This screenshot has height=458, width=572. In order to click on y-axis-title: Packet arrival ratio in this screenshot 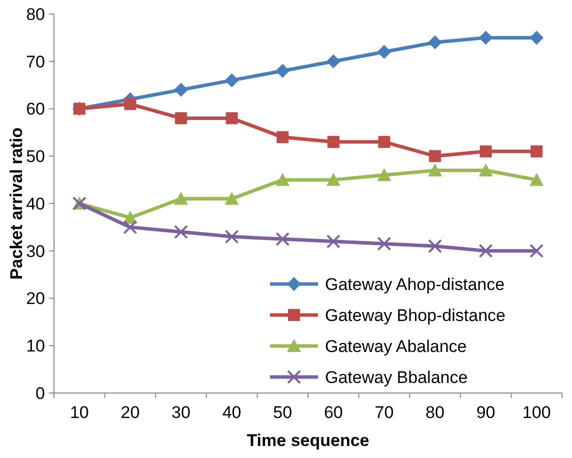, I will do `click(16, 203)`.